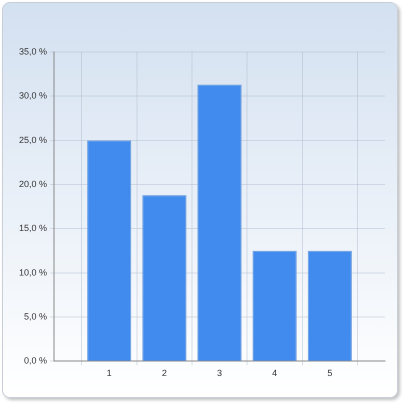 Image resolution: width=404 pixels, height=404 pixels. Describe the element at coordinates (33, 139) in the screenshot. I see `y-tick-label: 25,0 %` at that location.